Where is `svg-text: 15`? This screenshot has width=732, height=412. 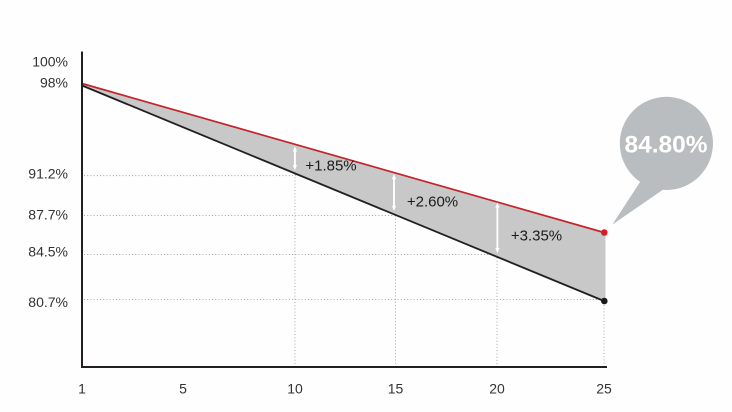
svg-text: 15 is located at coordinates (396, 389).